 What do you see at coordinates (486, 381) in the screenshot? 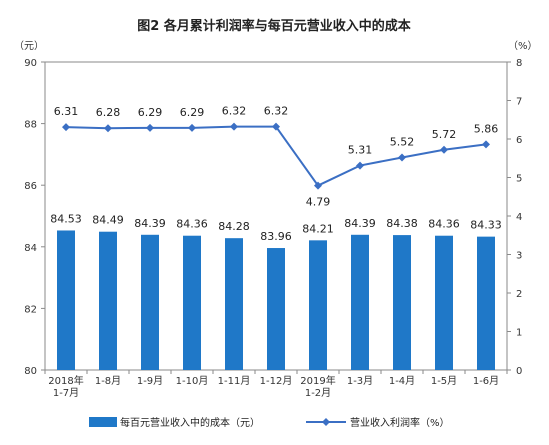
I see `x-axis-tick-label: 1-6月` at bounding box center [486, 381].